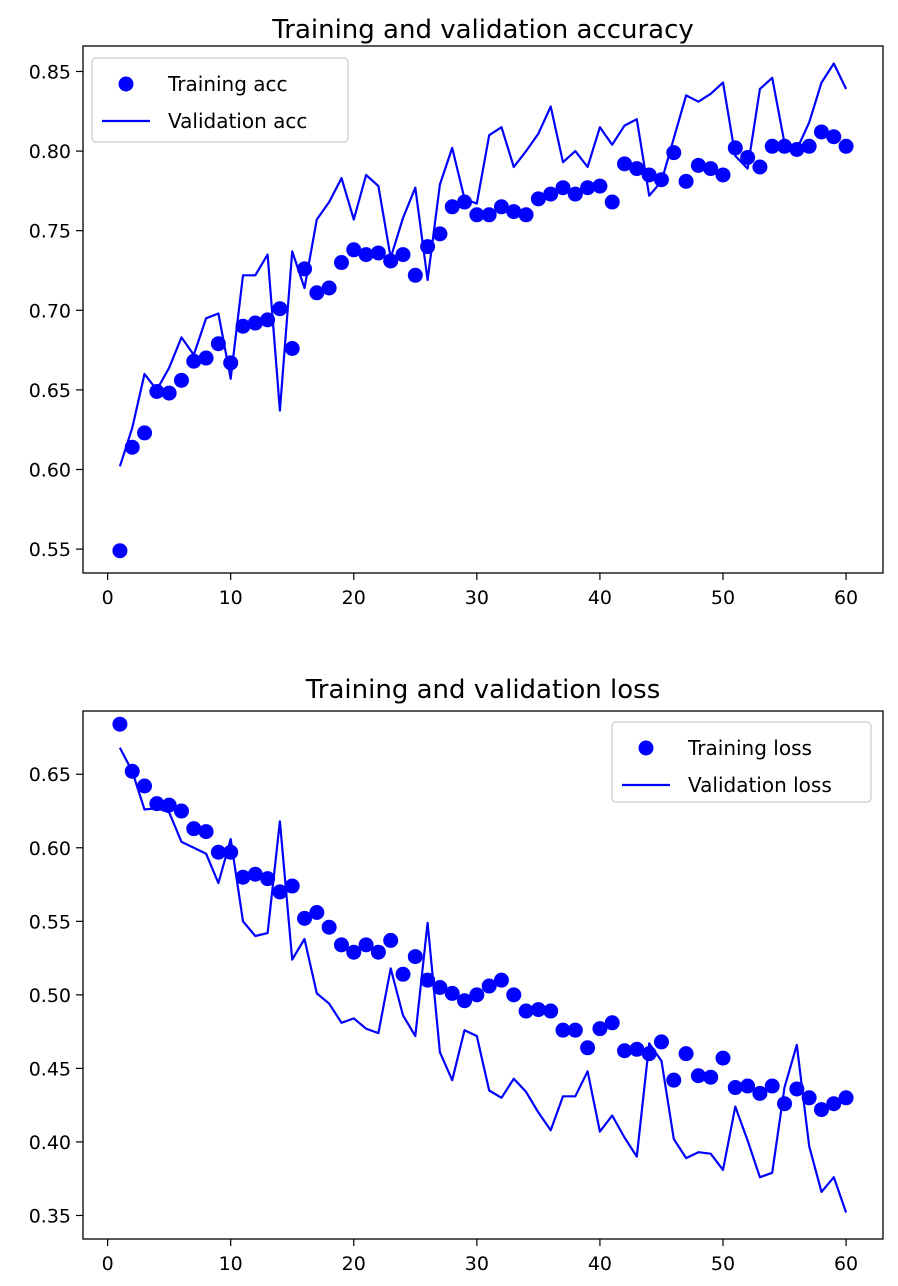  Describe the element at coordinates (749, 748) in the screenshot. I see `loss-legend-label: Training loss` at that location.